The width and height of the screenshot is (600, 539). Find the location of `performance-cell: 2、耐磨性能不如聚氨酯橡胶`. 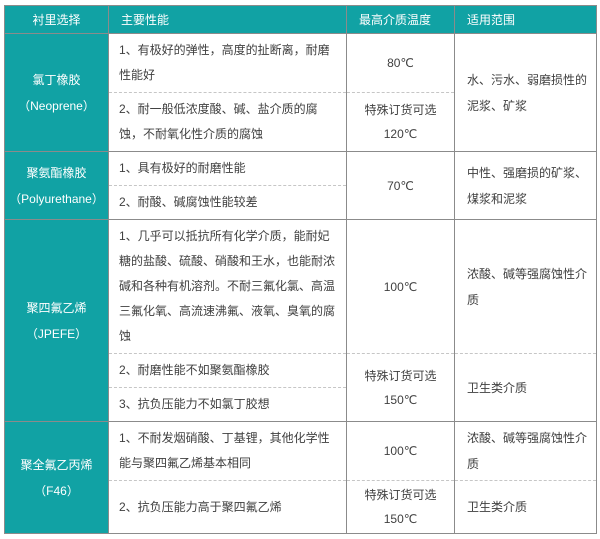

performance-cell: 2、耐磨性能不如聚氨酯橡胶 is located at coordinates (227, 370).